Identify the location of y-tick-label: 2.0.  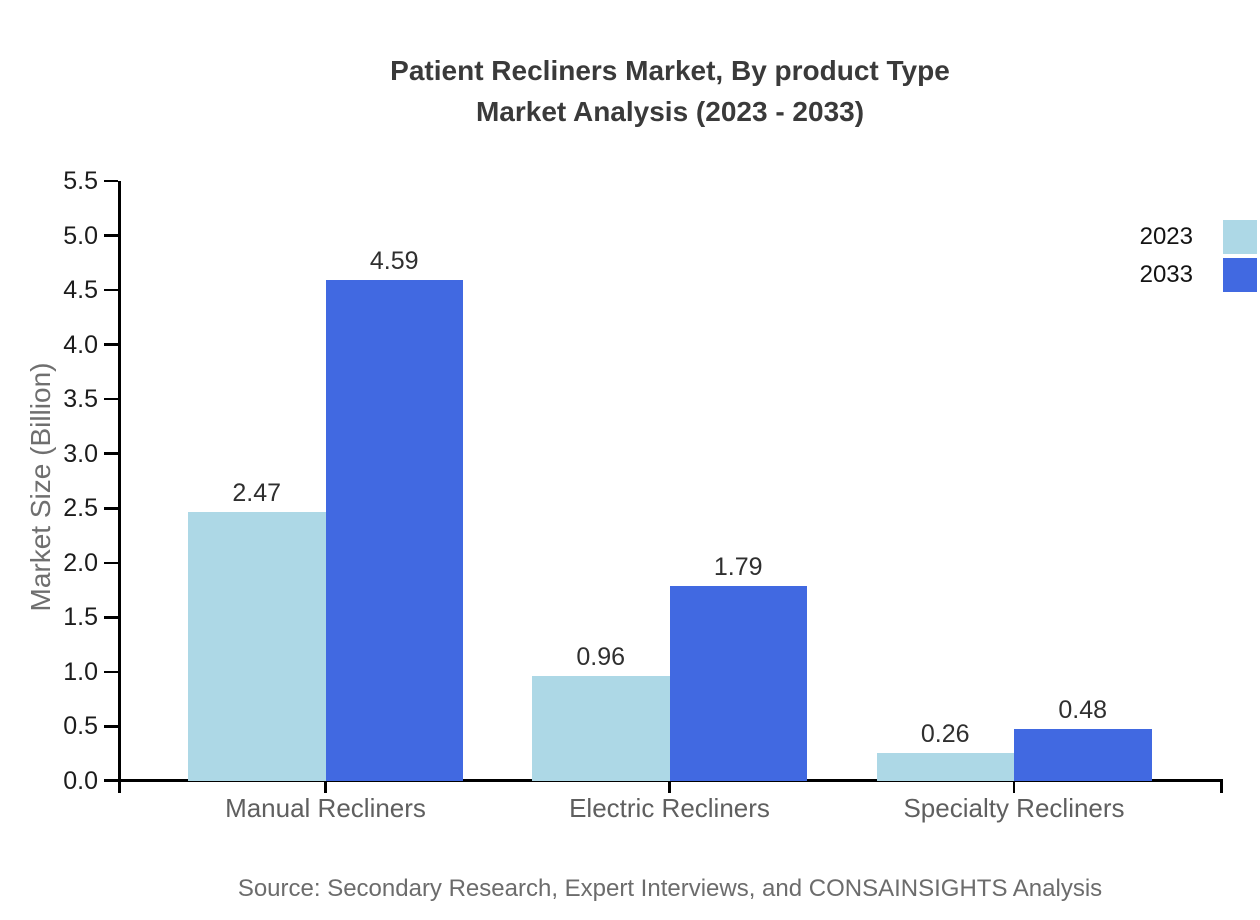
(80, 562).